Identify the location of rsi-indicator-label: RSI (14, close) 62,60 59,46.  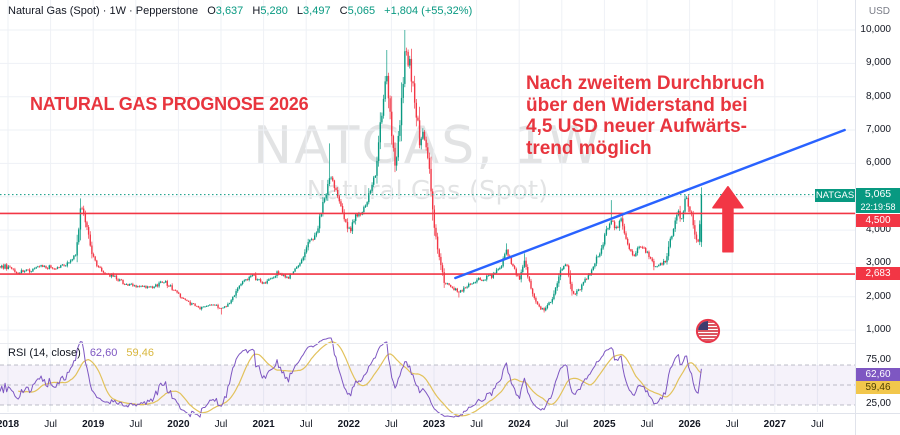
(81, 353).